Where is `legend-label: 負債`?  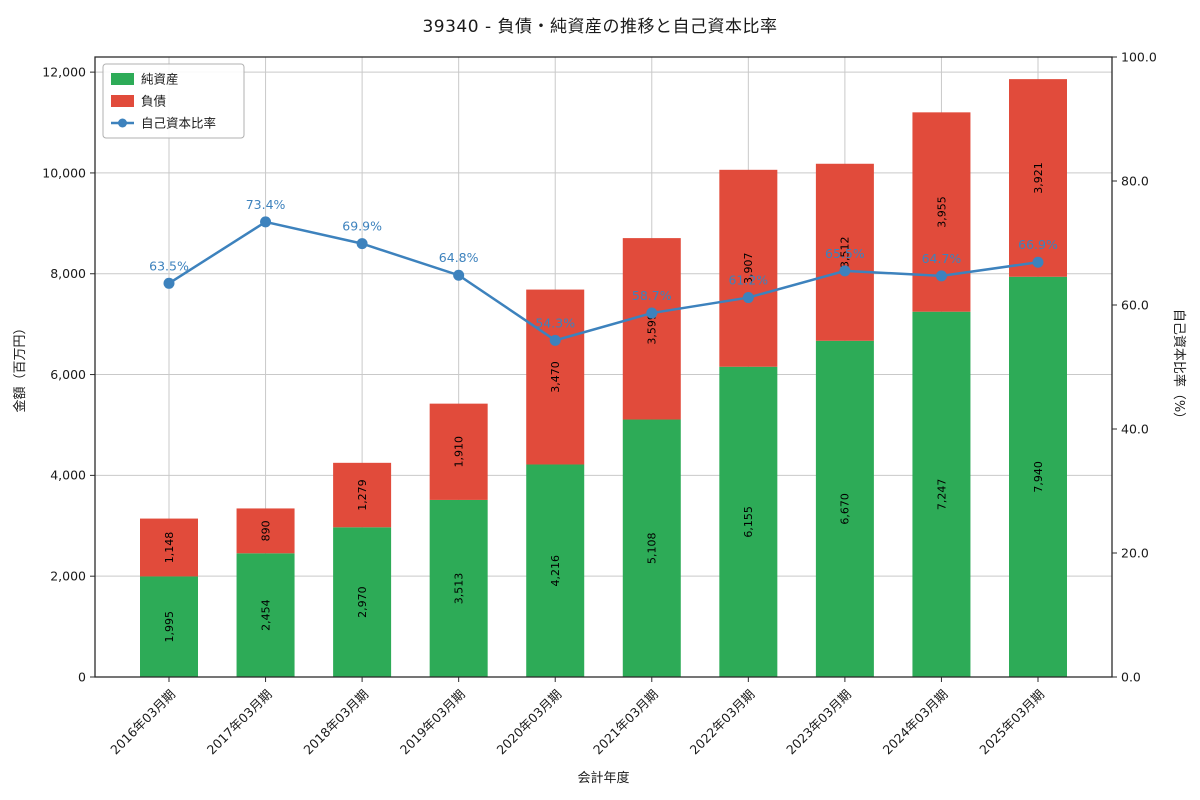 legend-label: 負債 is located at coordinates (153, 100).